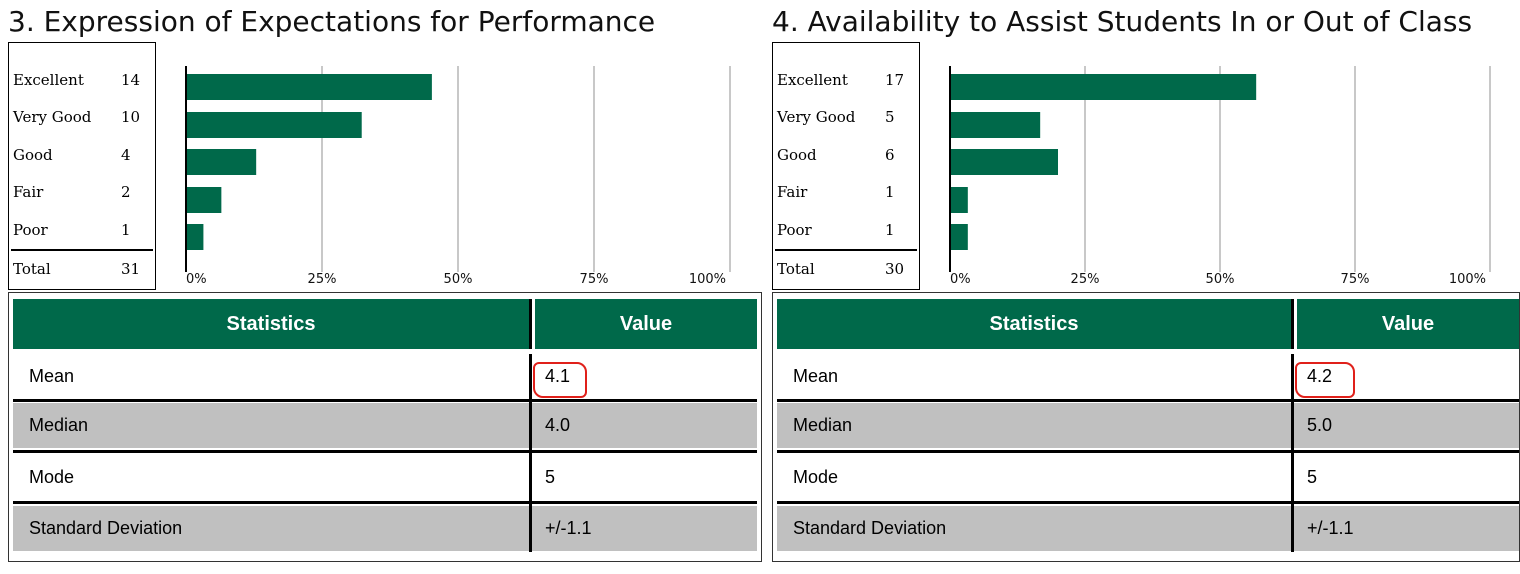  I want to click on count-row: Excellent 14, so click(83, 80).